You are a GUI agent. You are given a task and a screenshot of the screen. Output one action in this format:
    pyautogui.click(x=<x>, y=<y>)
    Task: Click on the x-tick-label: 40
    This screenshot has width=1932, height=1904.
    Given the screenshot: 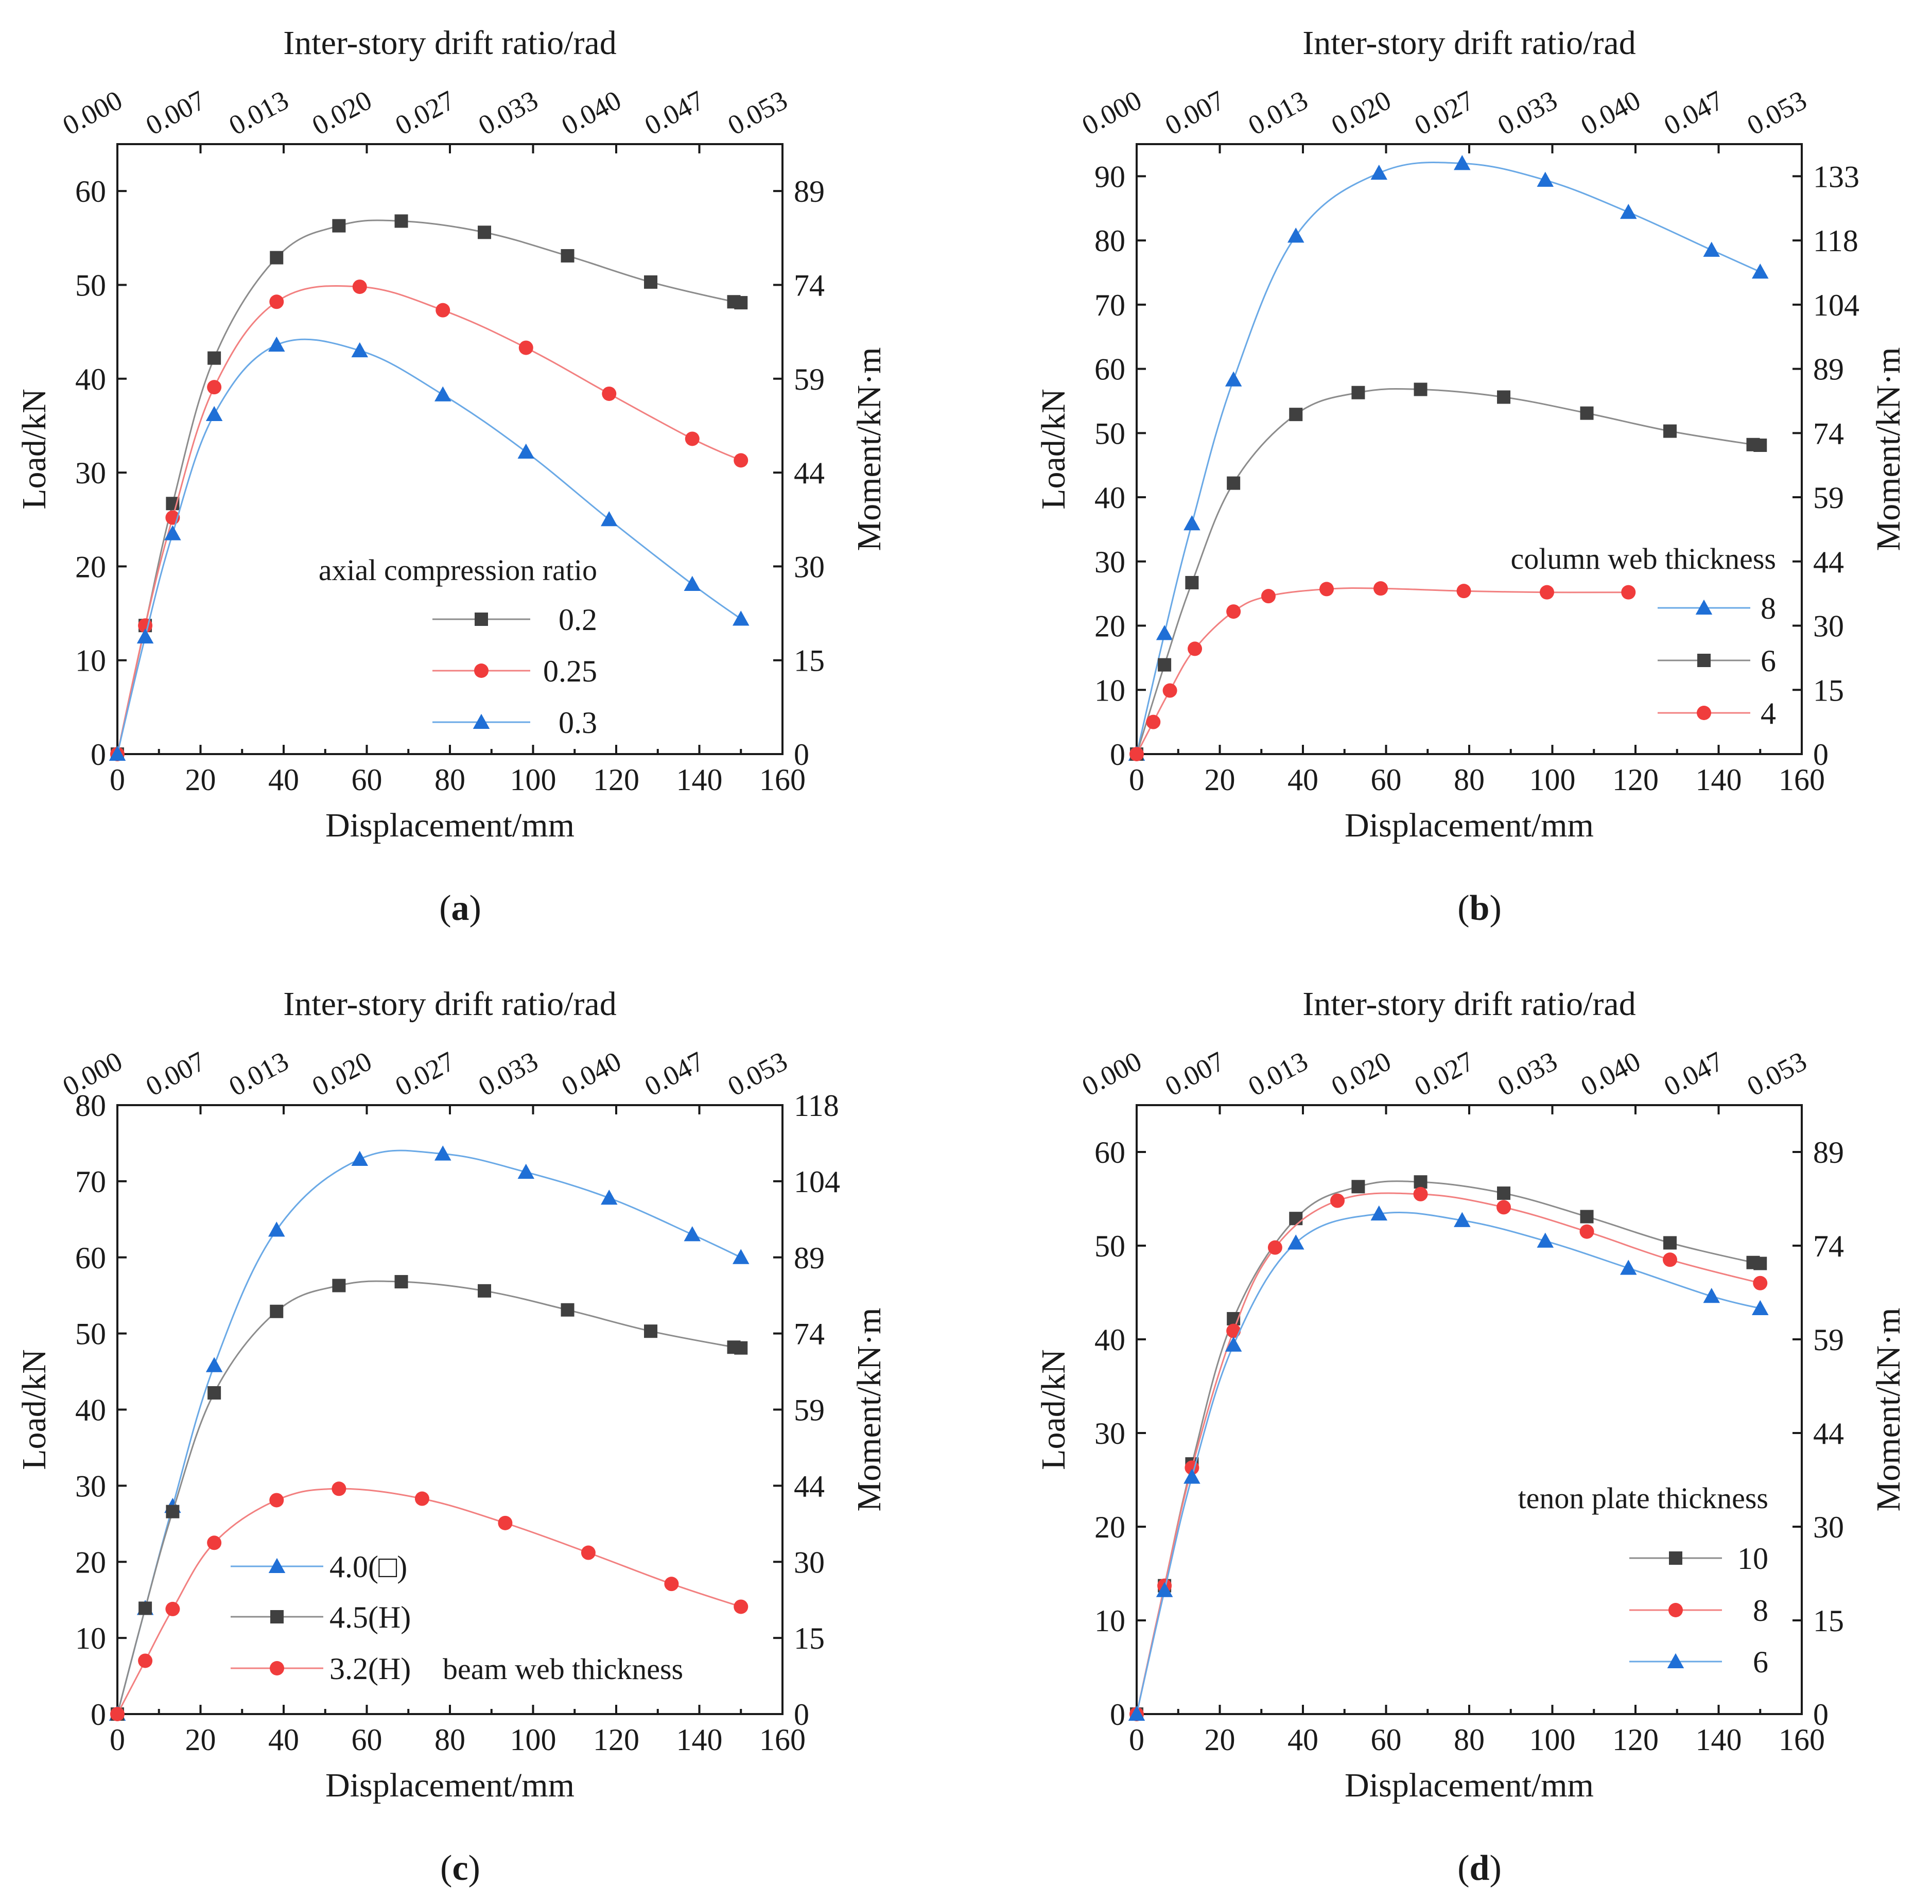 What is the action you would take?
    pyautogui.click(x=1302, y=1740)
    